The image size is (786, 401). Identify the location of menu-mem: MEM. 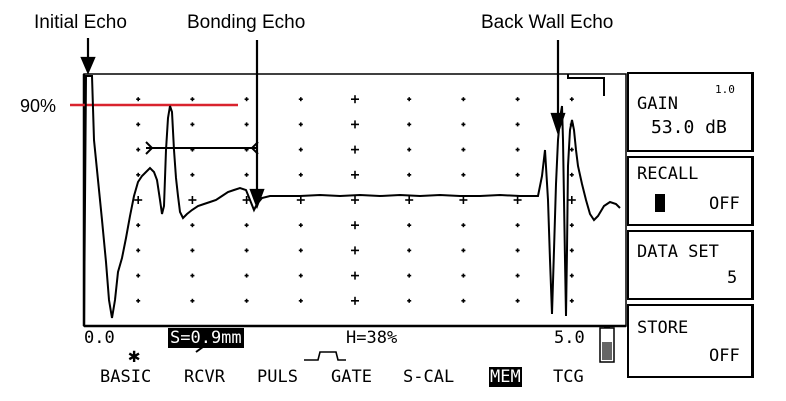
(505, 377).